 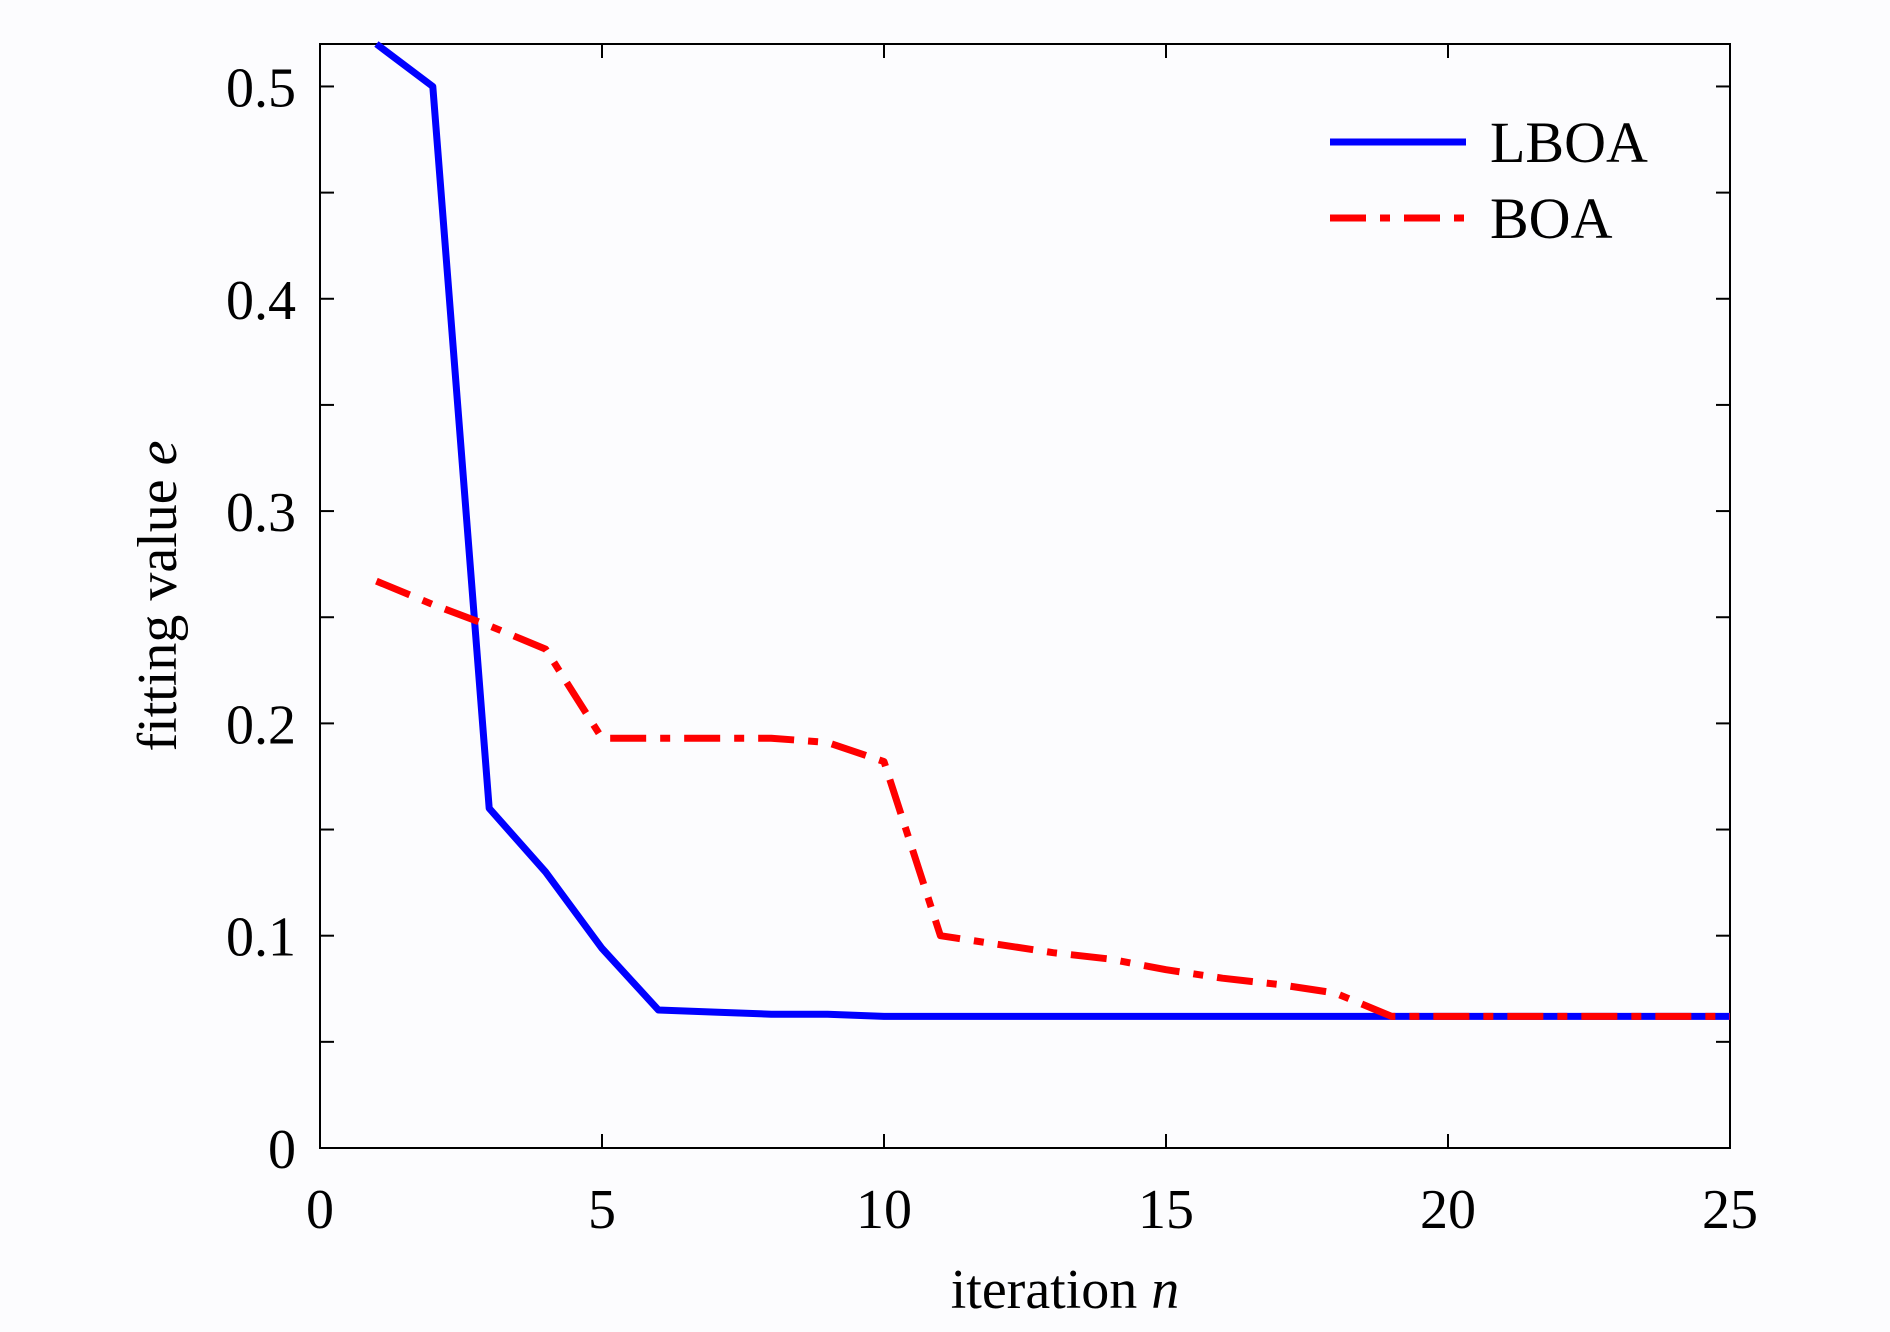 What do you see at coordinates (261, 513) in the screenshot?
I see `y-tick-label: 0.3` at bounding box center [261, 513].